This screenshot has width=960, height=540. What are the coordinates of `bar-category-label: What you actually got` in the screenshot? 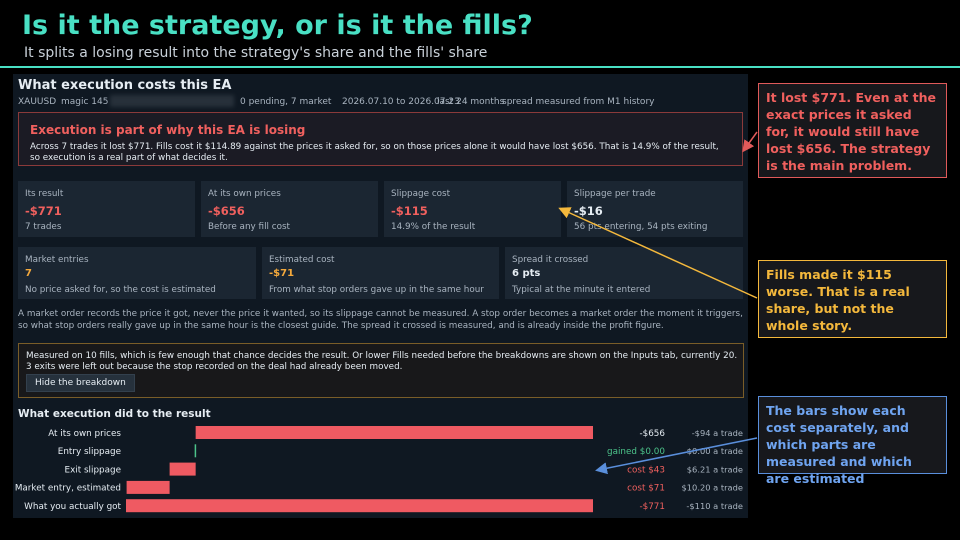 It's located at (72, 507).